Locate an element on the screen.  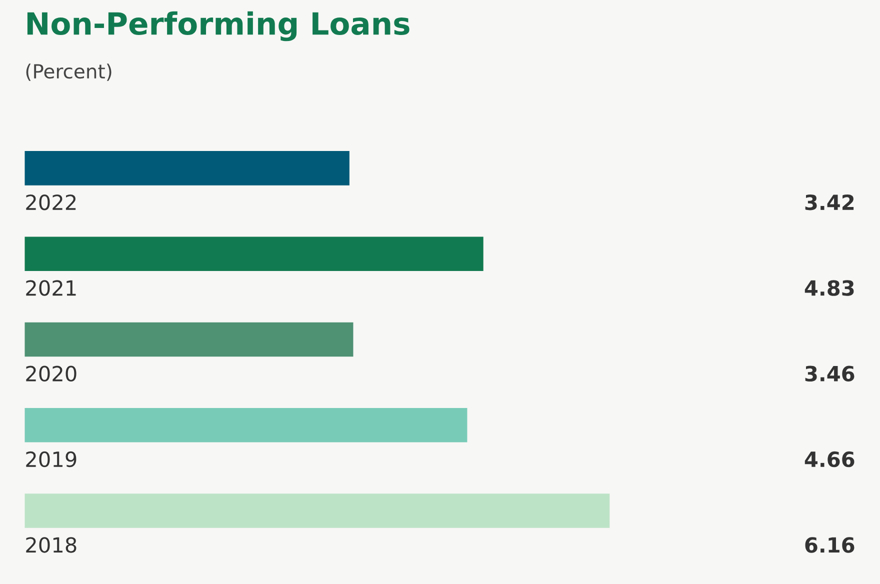
y-tick-label: 2020 is located at coordinates (51, 374).